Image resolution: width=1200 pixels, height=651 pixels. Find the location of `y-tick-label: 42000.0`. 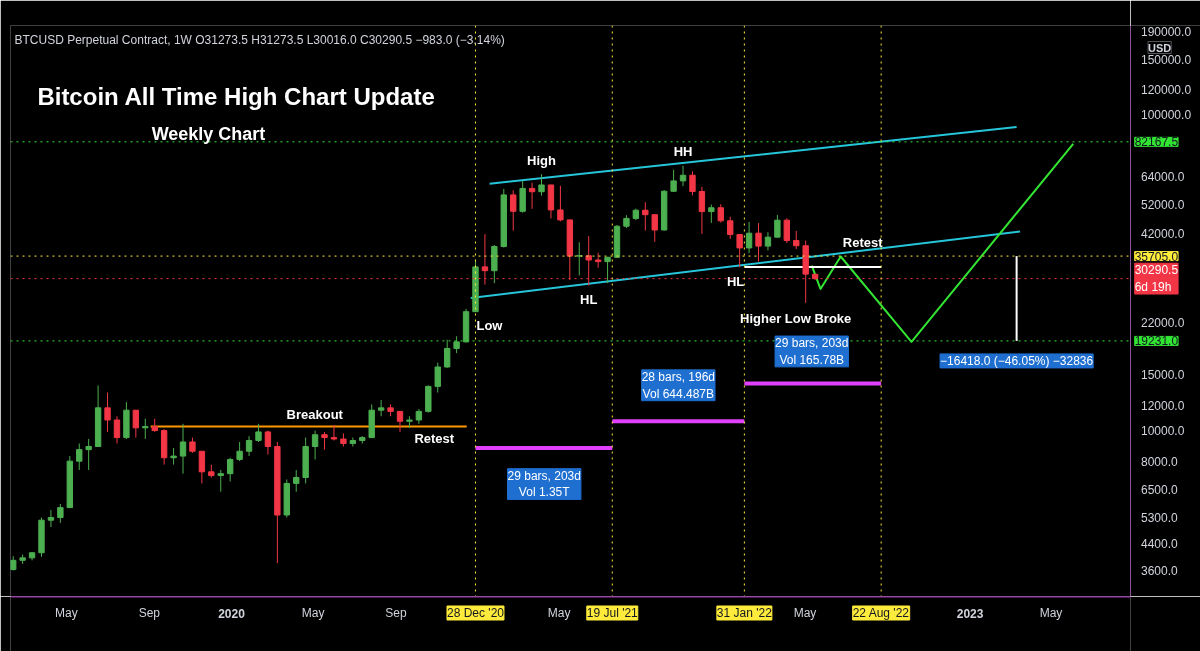

y-tick-label: 42000.0 is located at coordinates (1163, 234).